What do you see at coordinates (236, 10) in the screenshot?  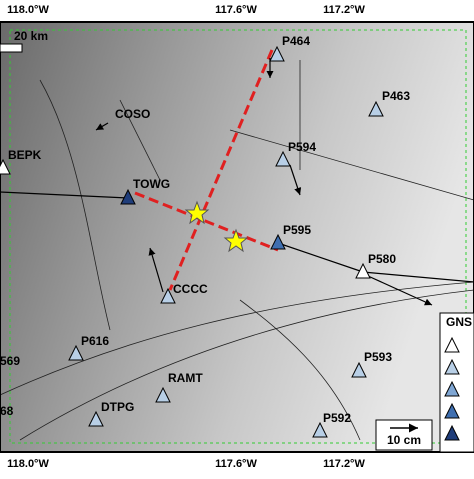 I see `top-lon-label: 117.6°W` at bounding box center [236, 10].